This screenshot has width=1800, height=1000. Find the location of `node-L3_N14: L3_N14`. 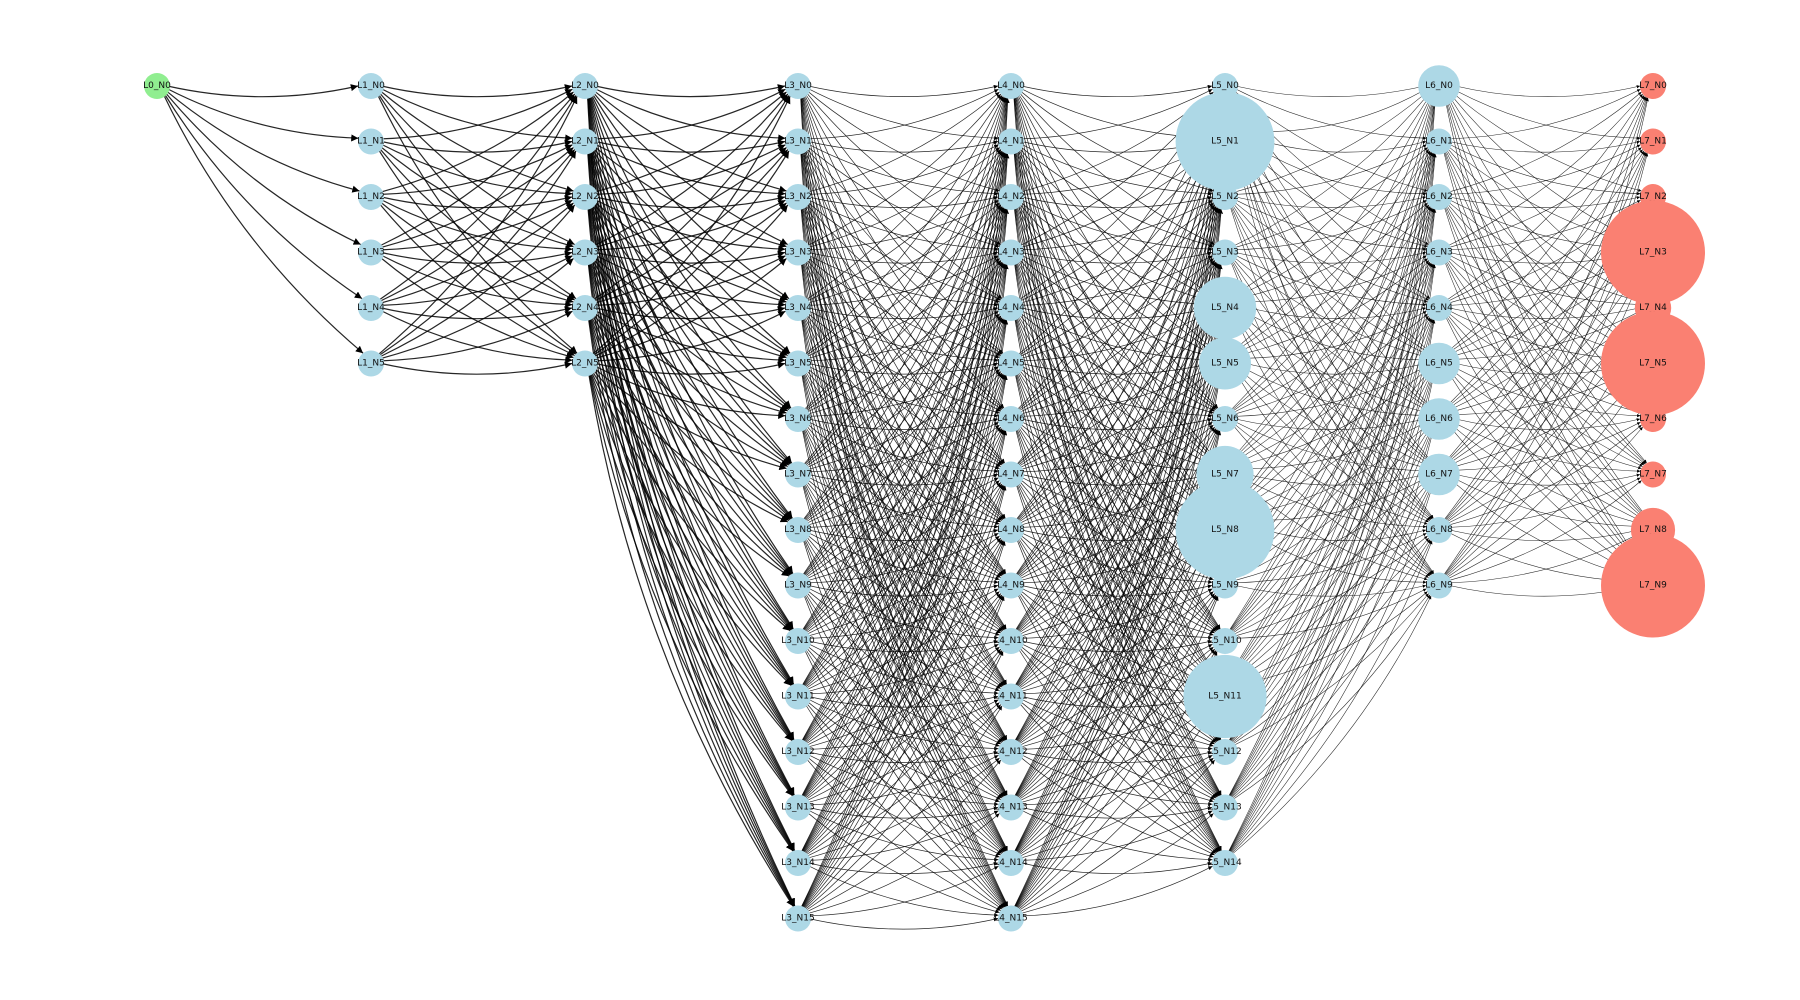

node-L3_N14: L3_N14 is located at coordinates (798, 863).